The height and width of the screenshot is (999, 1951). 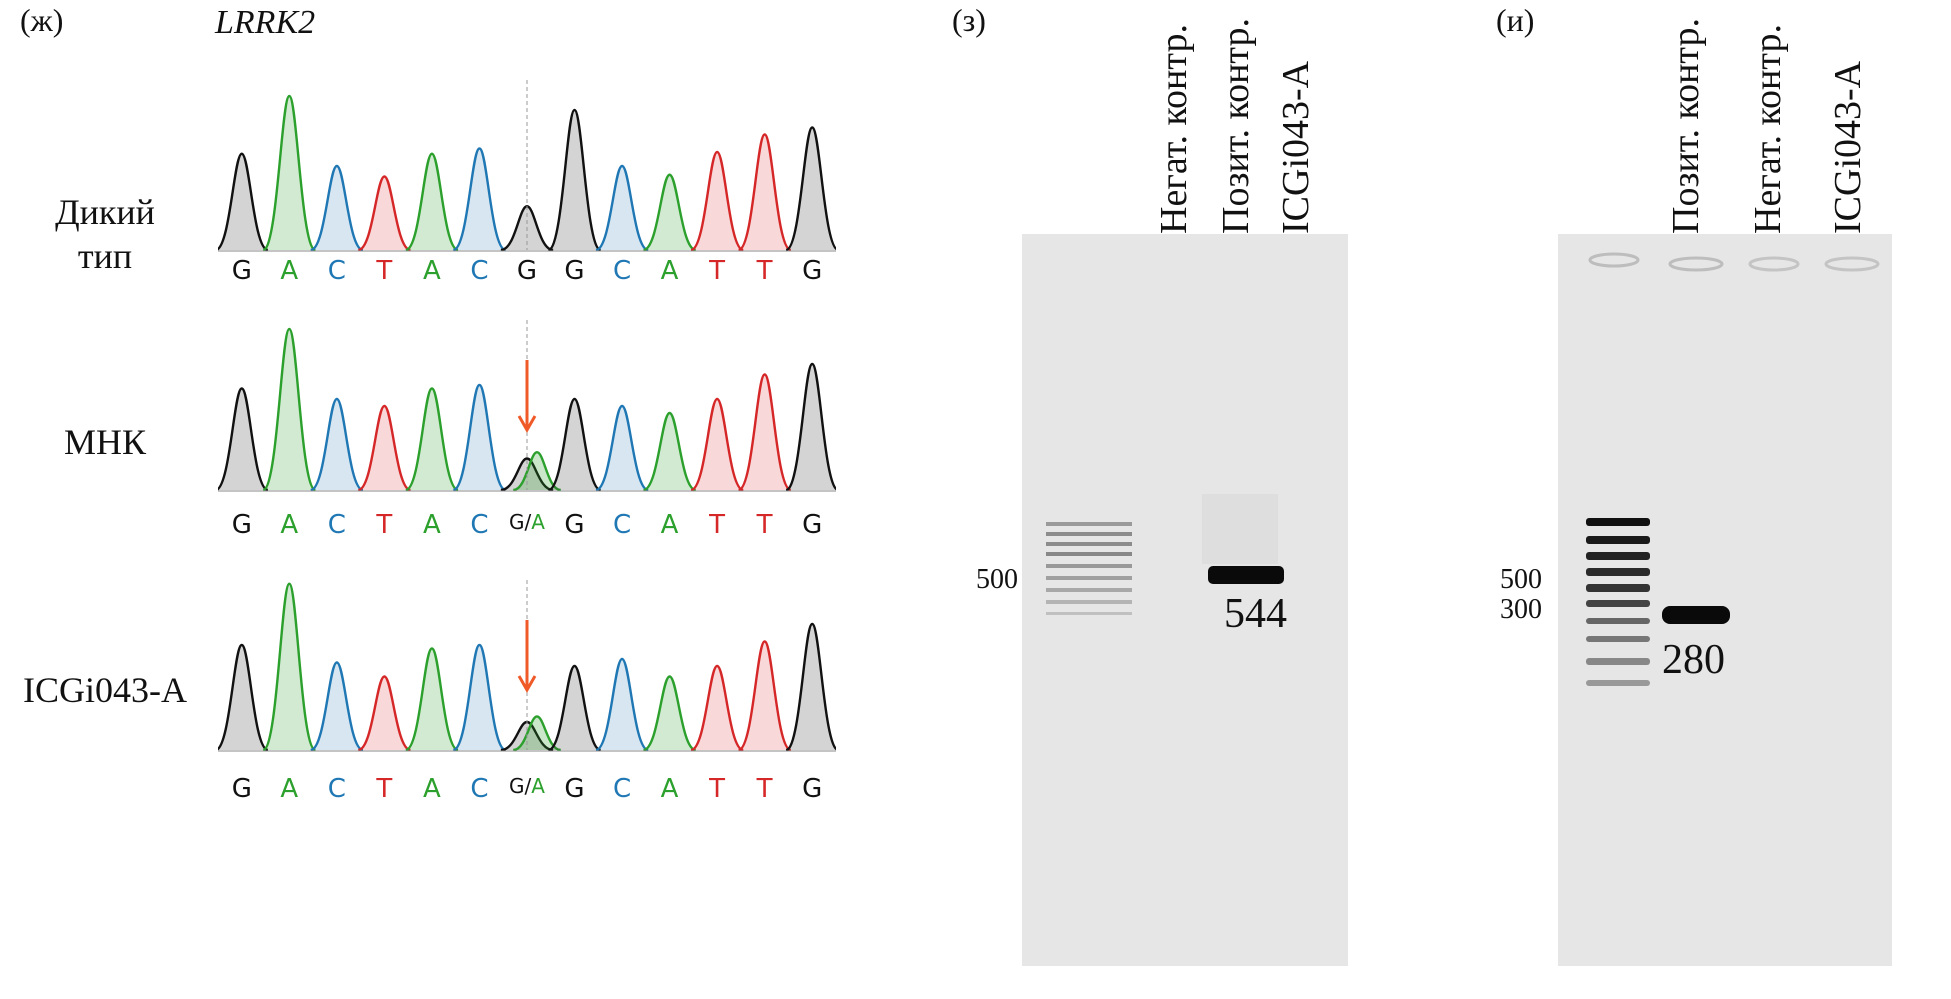 I want to click on base-calls-mnk: G A C T A C G/A G C A T T G, so click(x=527, y=525).